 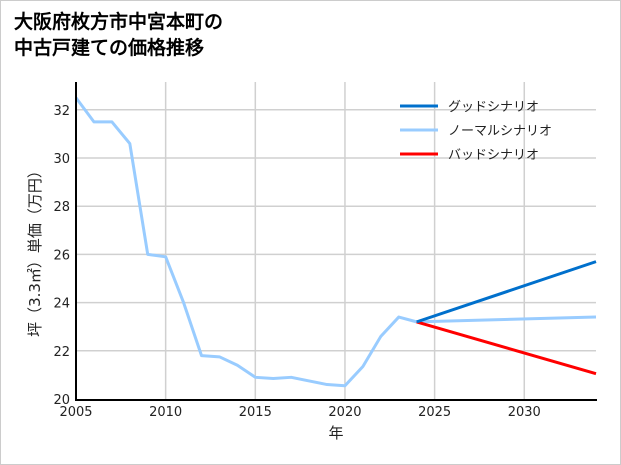 I want to click on chart-title: 大阪府枚方市中宮本町の 中古戸建ての価格推移, so click(x=118, y=35).